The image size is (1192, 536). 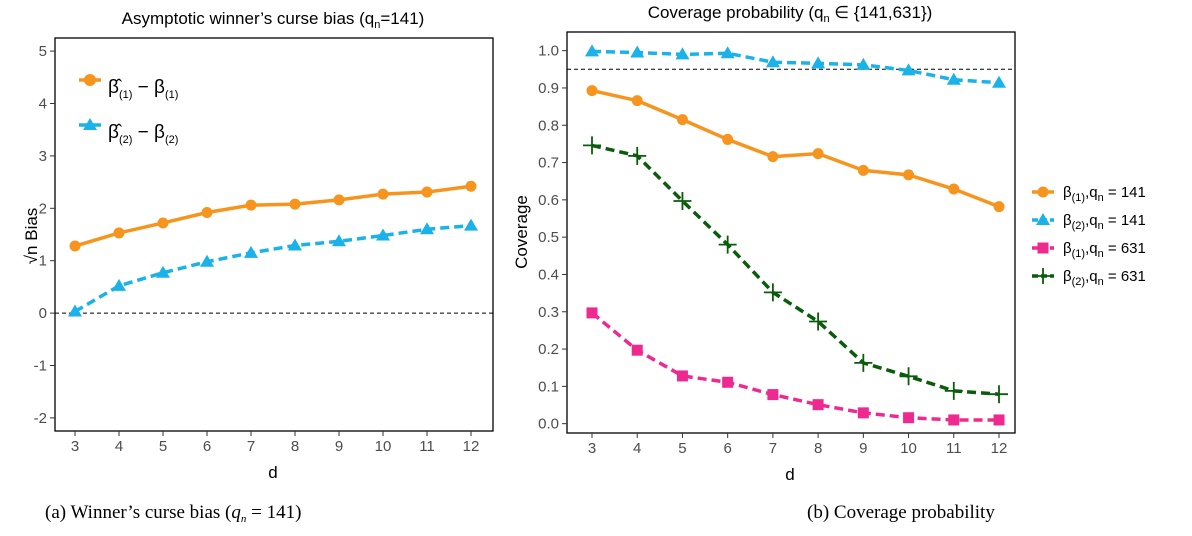 I want to click on y-tick-label: 0.4, so click(x=548, y=274).